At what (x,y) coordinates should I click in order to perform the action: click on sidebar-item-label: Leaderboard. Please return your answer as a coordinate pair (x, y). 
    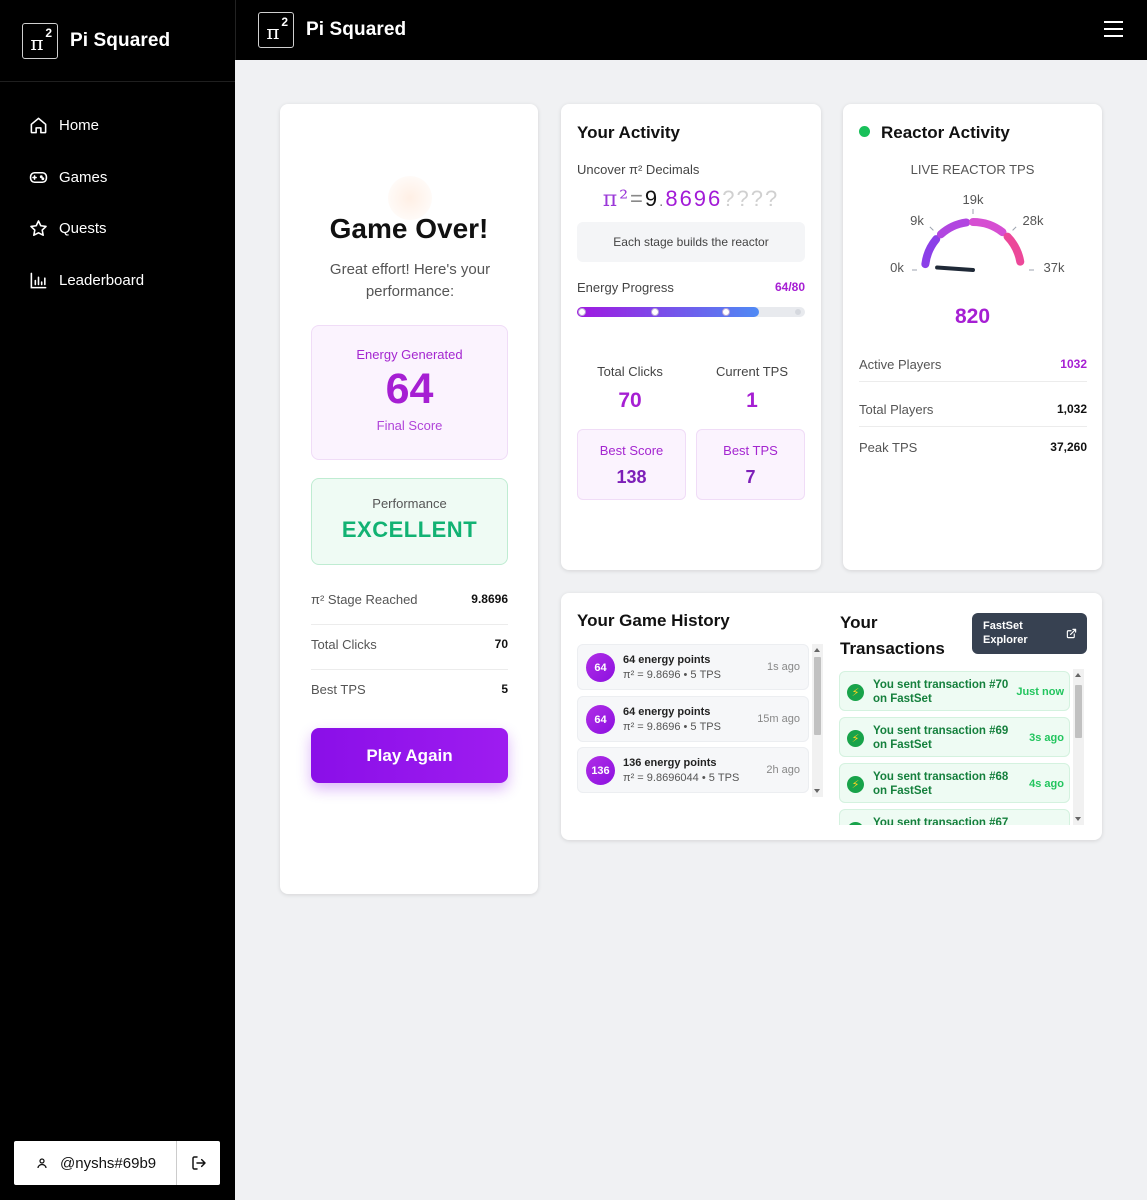
    Looking at the image, I should click on (102, 280).